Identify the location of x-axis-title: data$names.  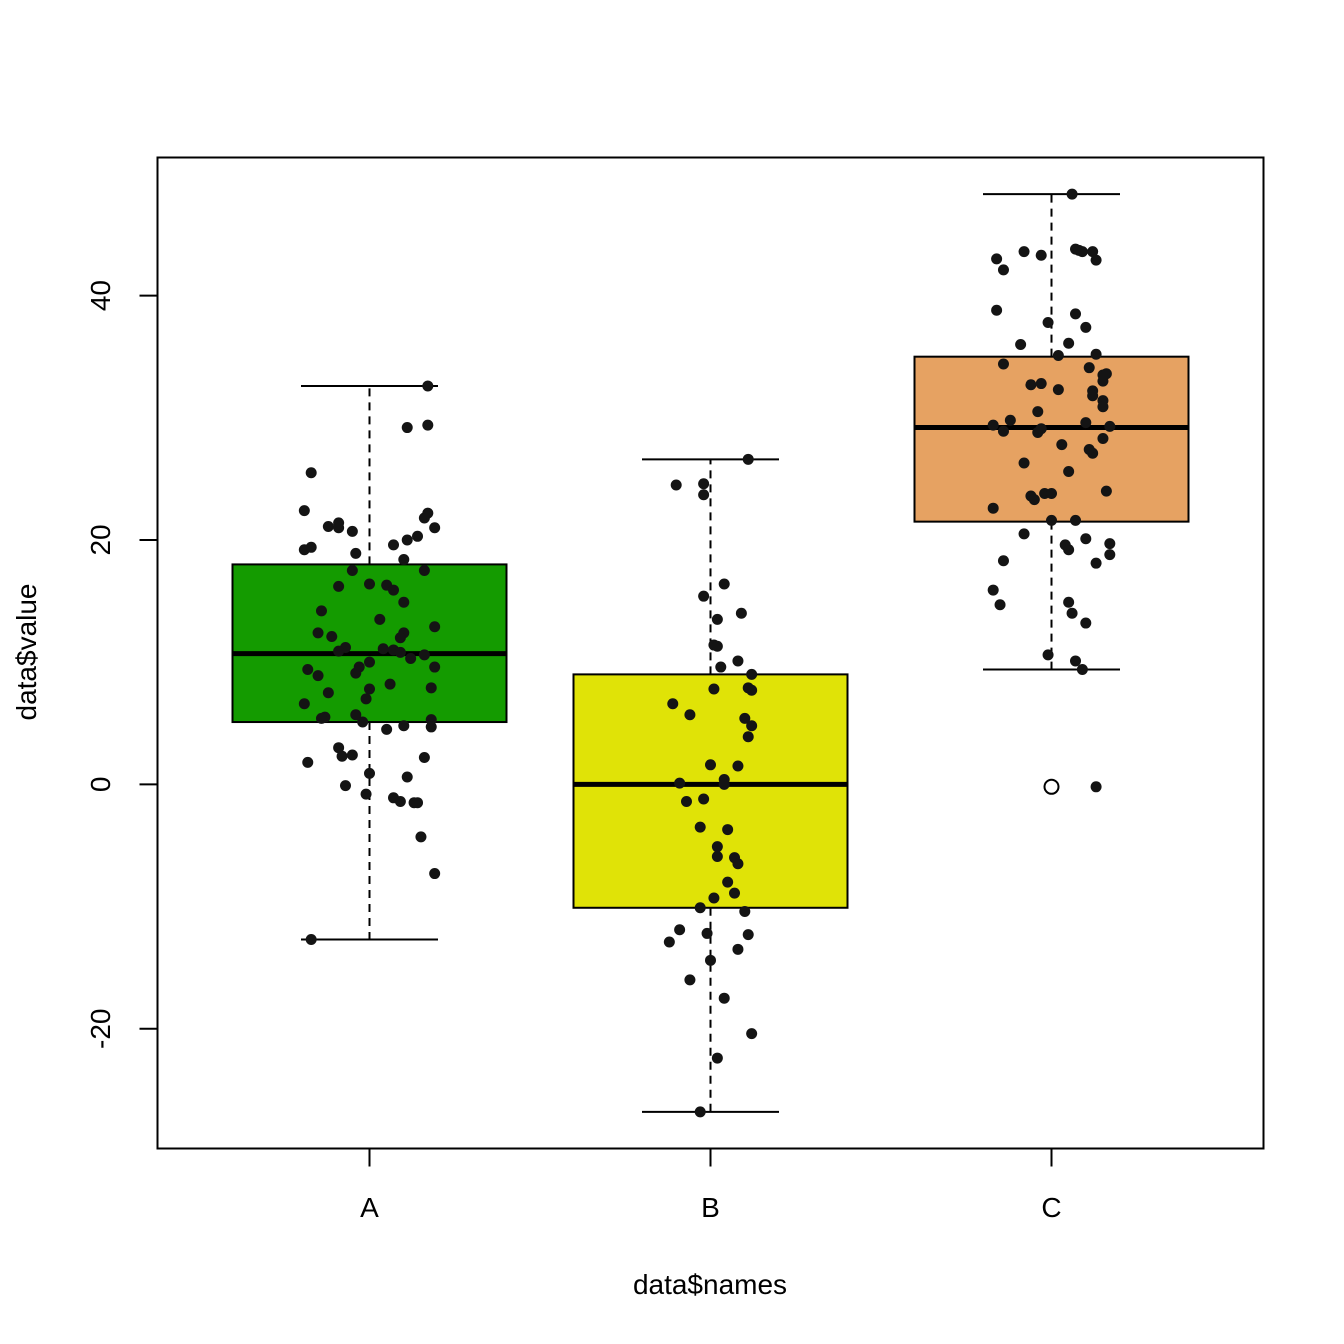
(710, 1284).